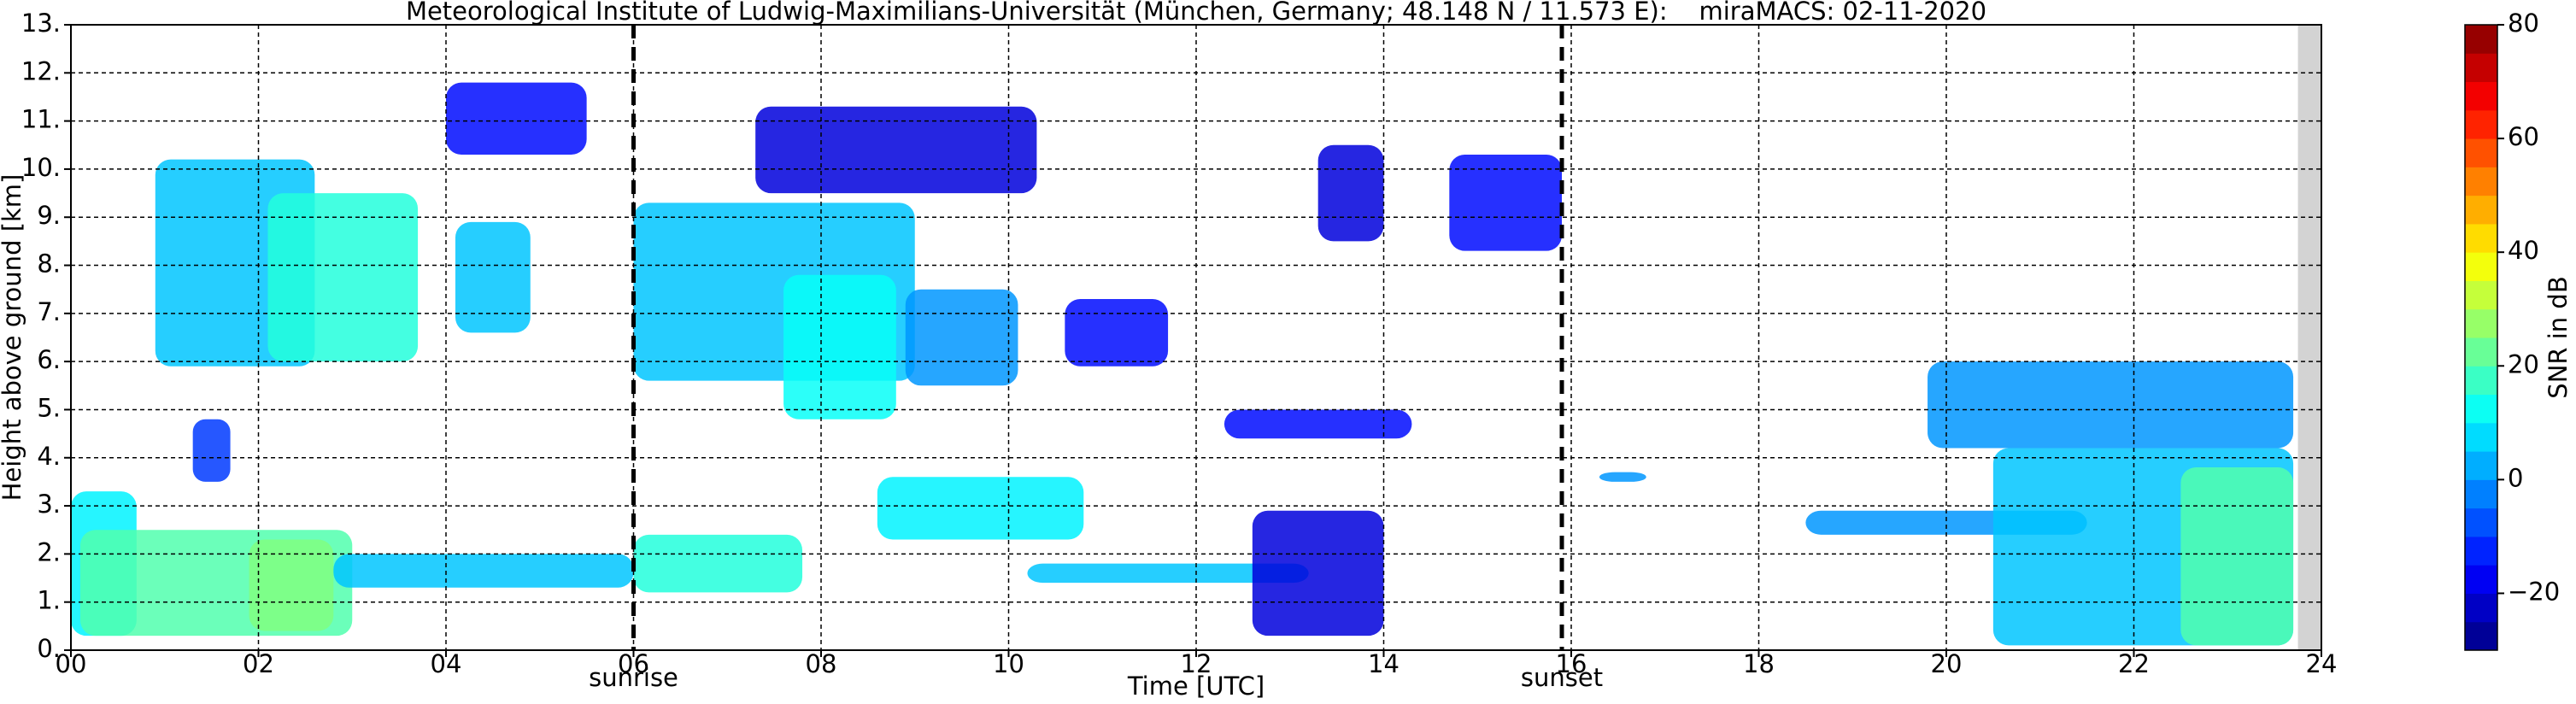 The height and width of the screenshot is (704, 2576). I want to click on event-label: sunrise, so click(633, 677).